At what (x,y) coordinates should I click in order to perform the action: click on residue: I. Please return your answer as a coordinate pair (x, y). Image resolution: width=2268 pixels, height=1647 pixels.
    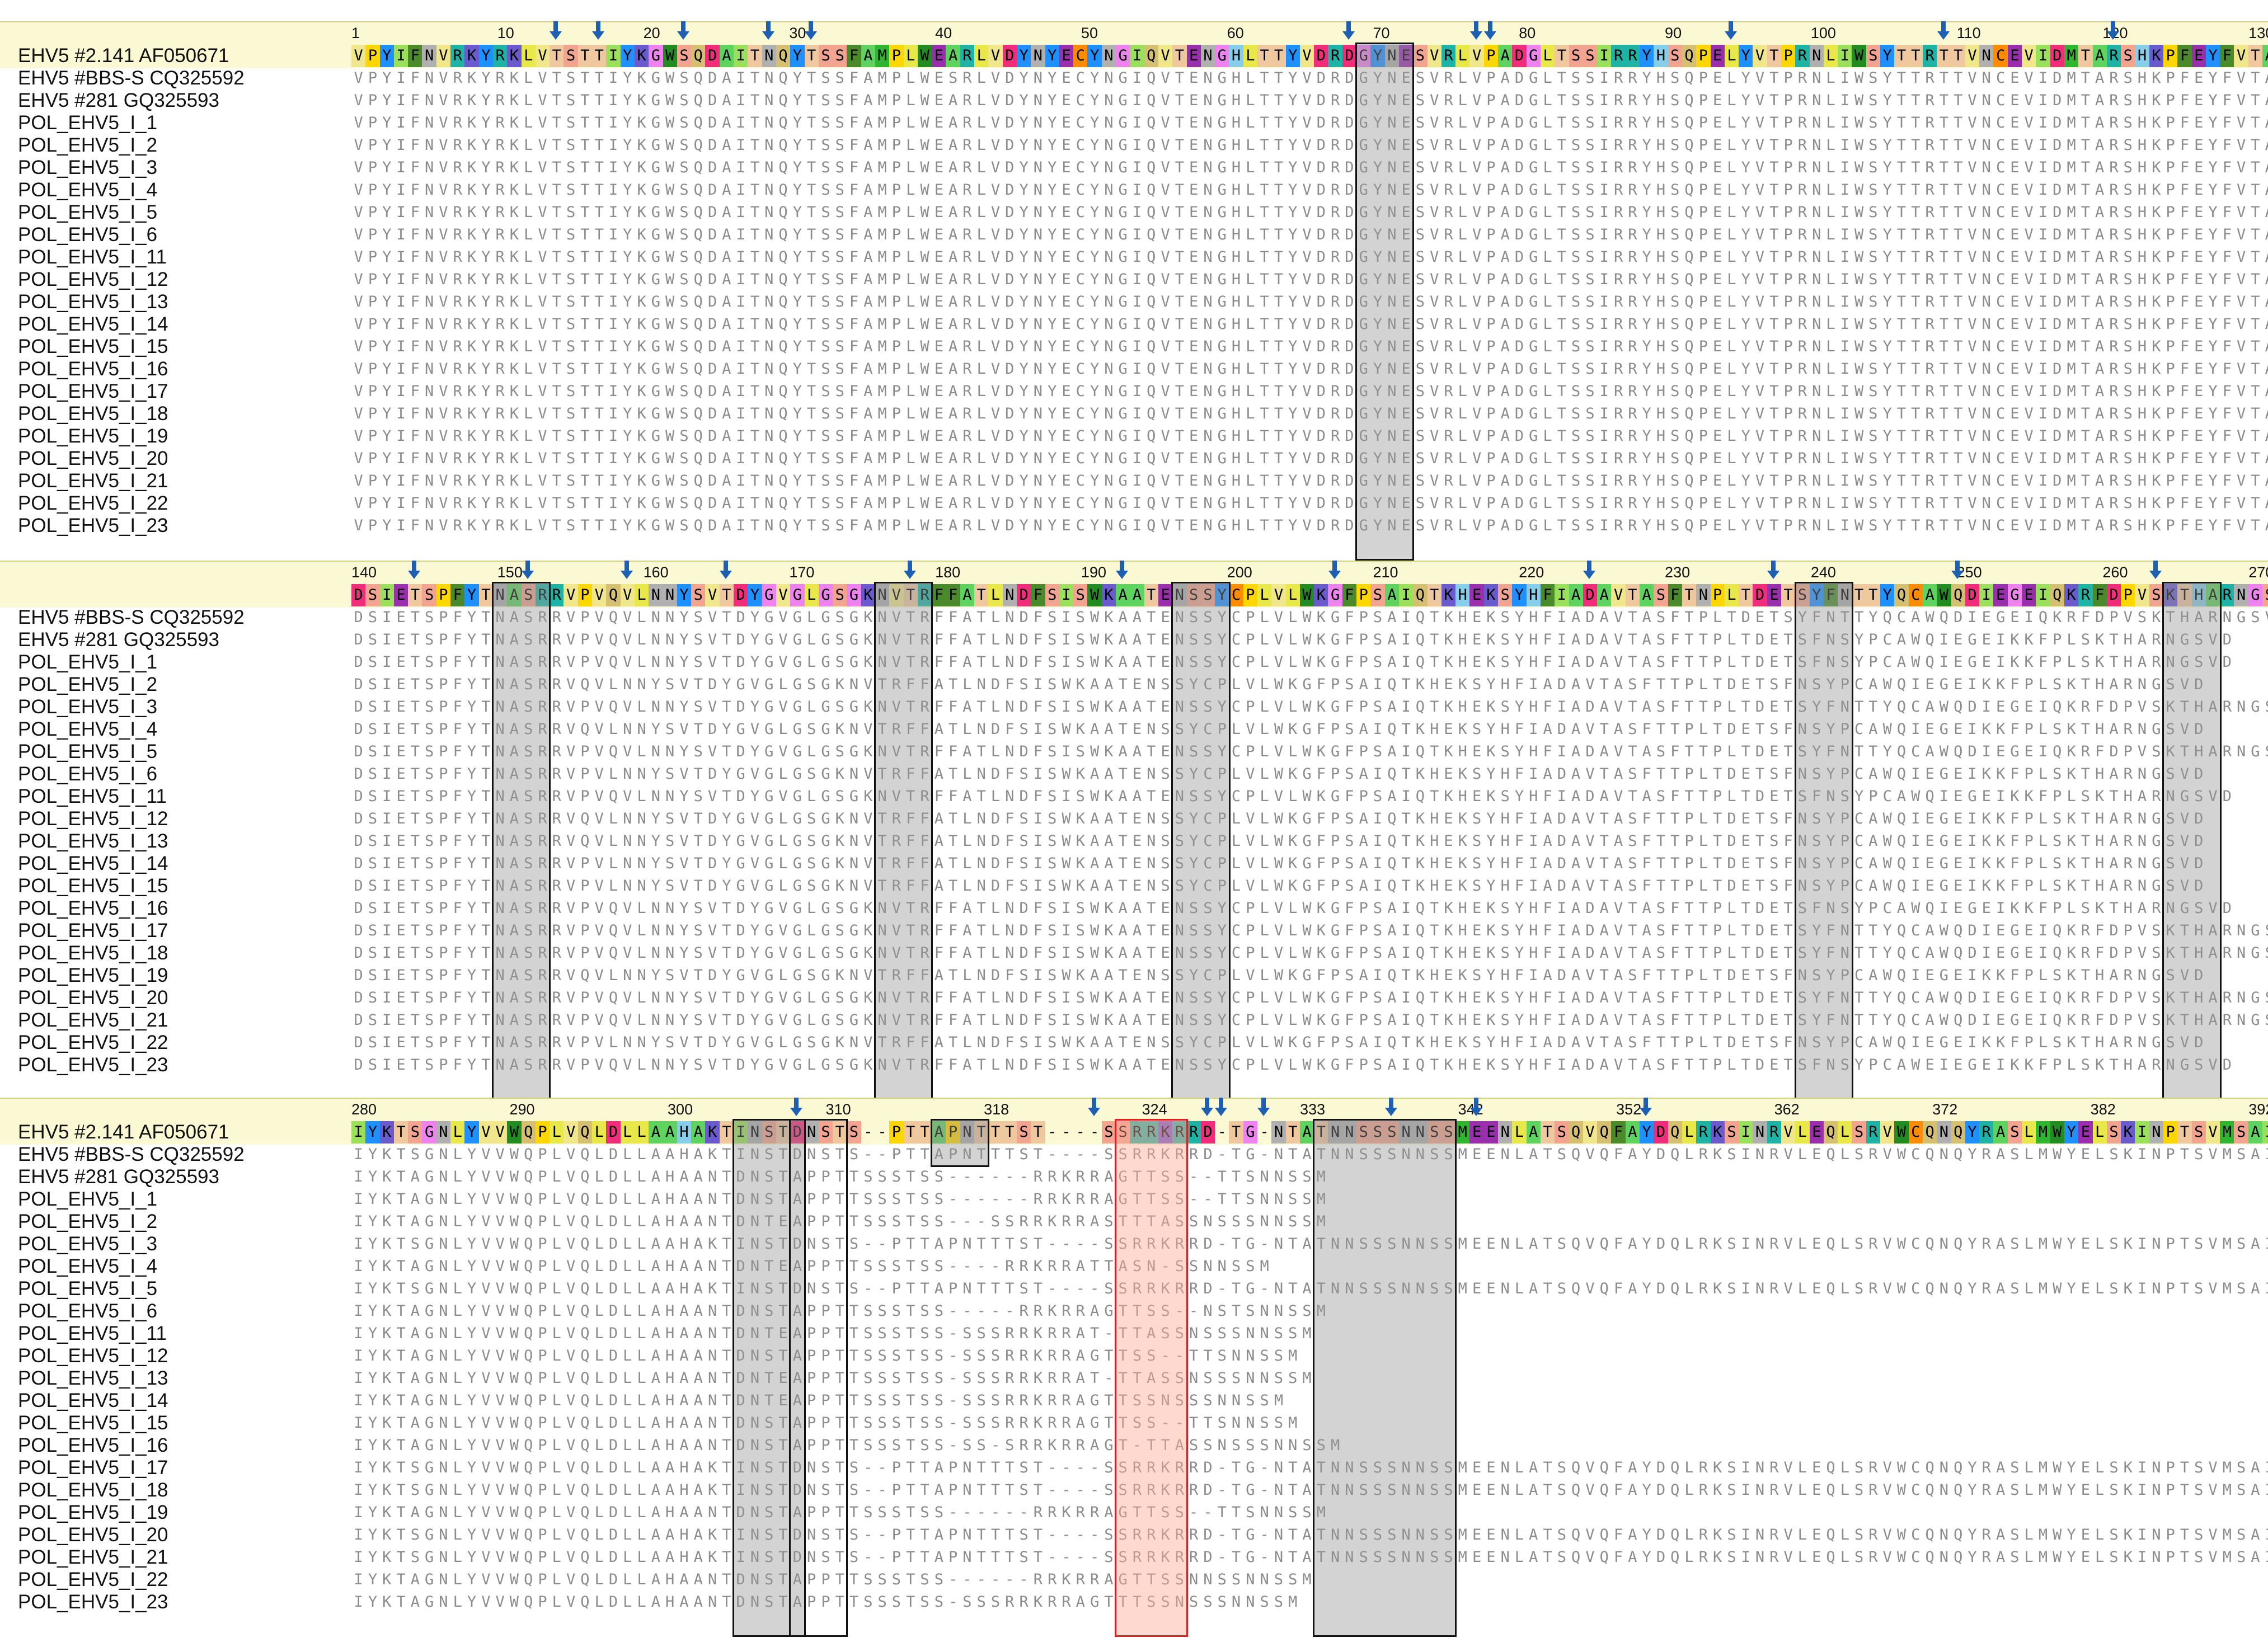
    Looking at the image, I should click on (401, 324).